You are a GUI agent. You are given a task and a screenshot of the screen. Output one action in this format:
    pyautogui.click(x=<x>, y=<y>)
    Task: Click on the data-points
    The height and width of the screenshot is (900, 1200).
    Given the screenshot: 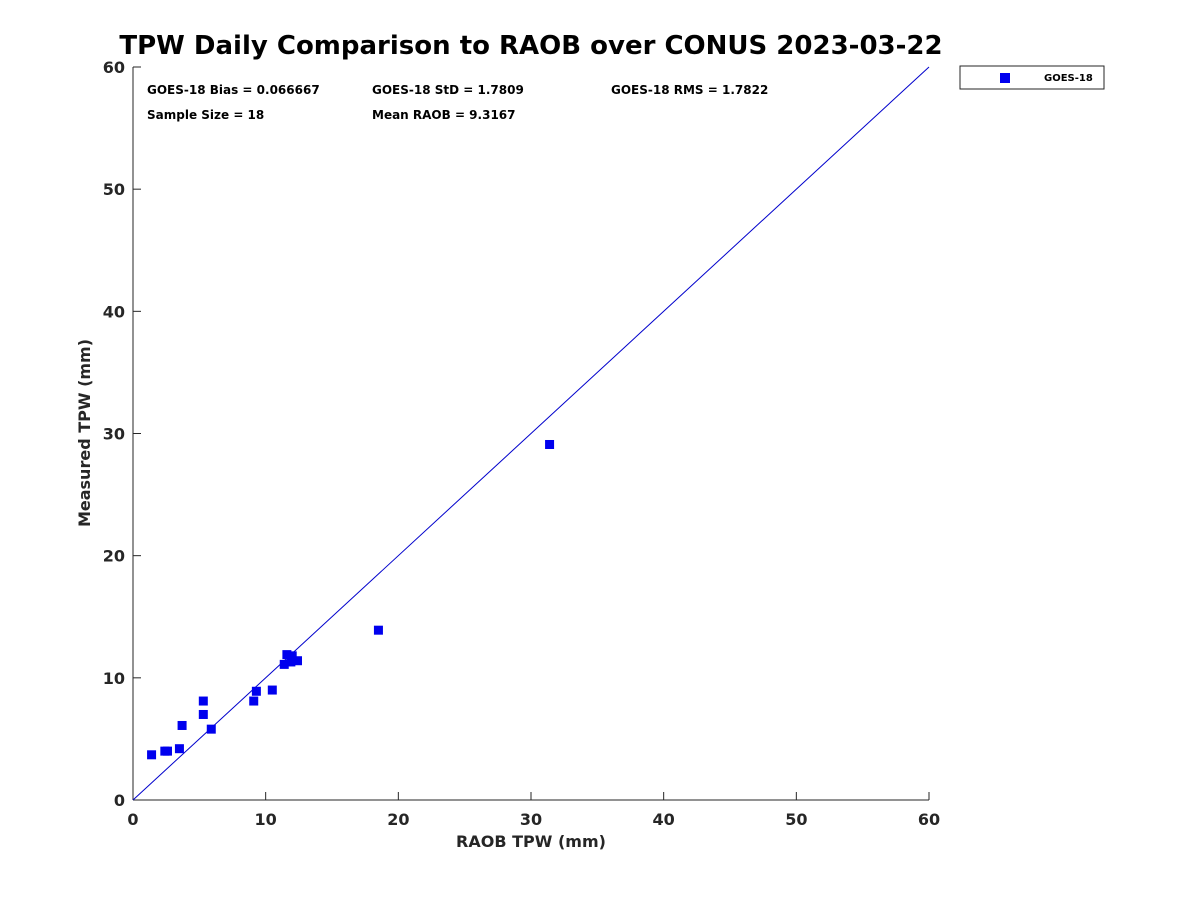 What is the action you would take?
    pyautogui.click(x=351, y=599)
    